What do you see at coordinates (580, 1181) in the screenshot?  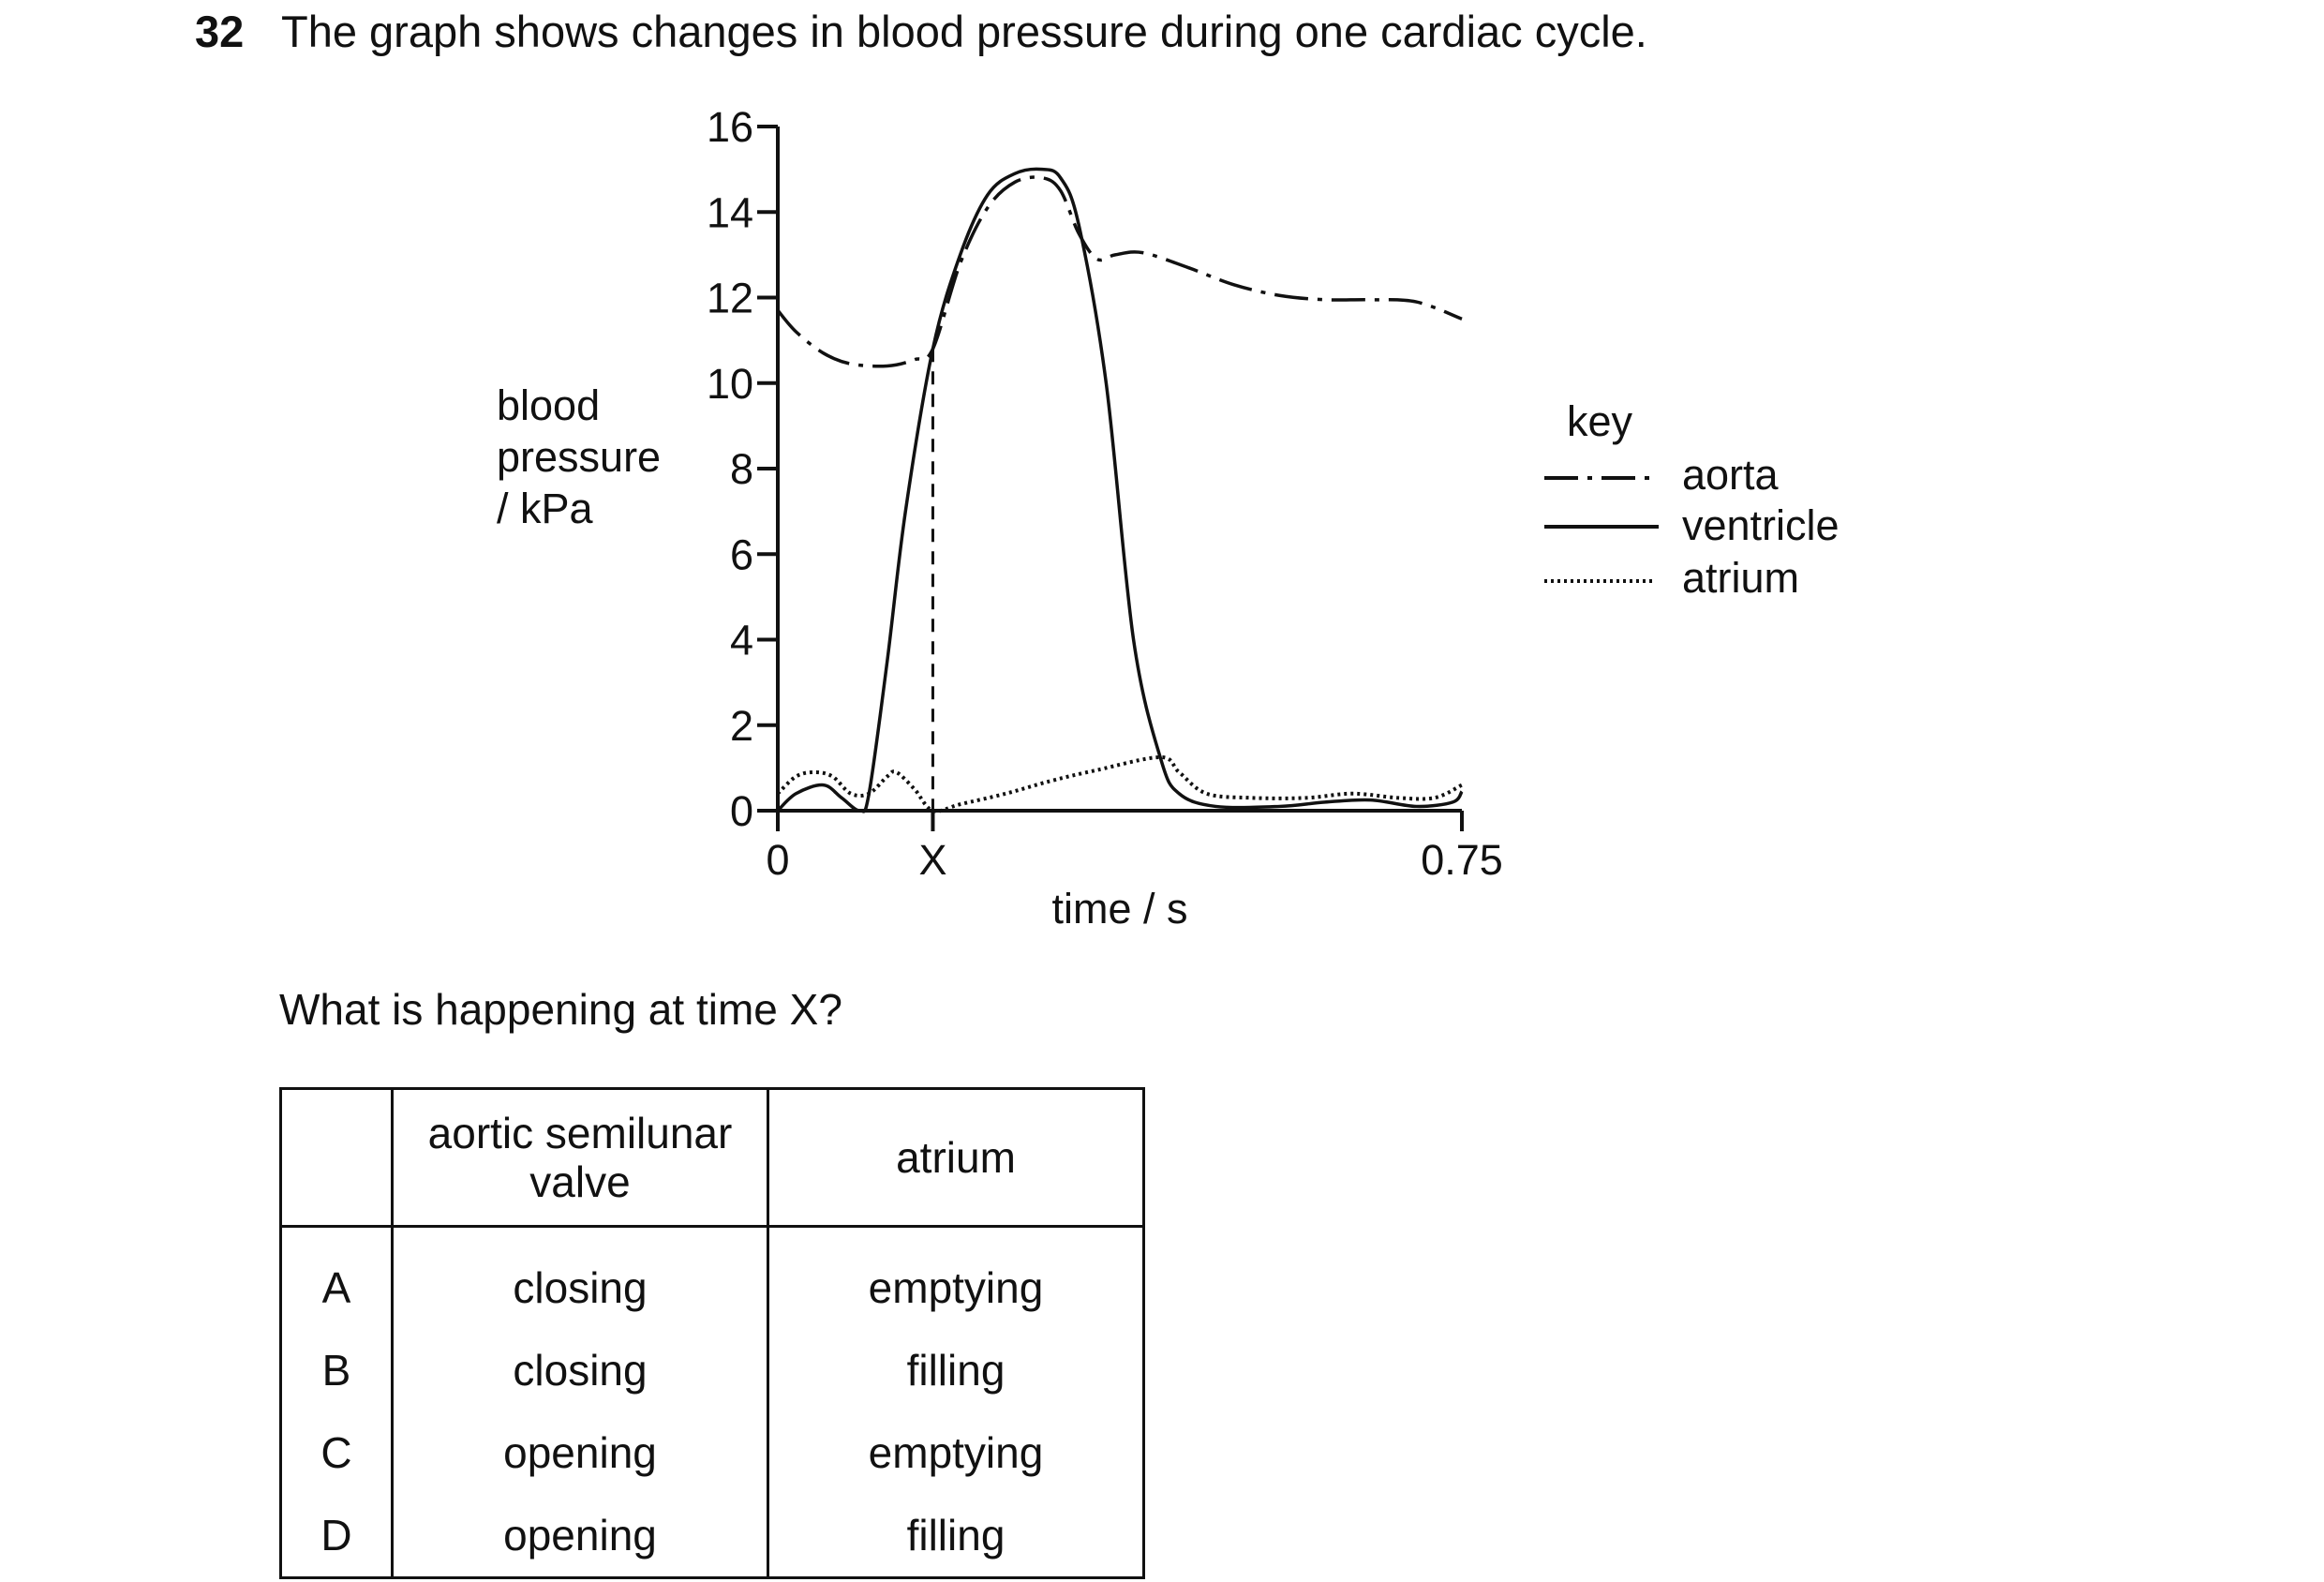 I see `header-valve-line-2: valve` at bounding box center [580, 1181].